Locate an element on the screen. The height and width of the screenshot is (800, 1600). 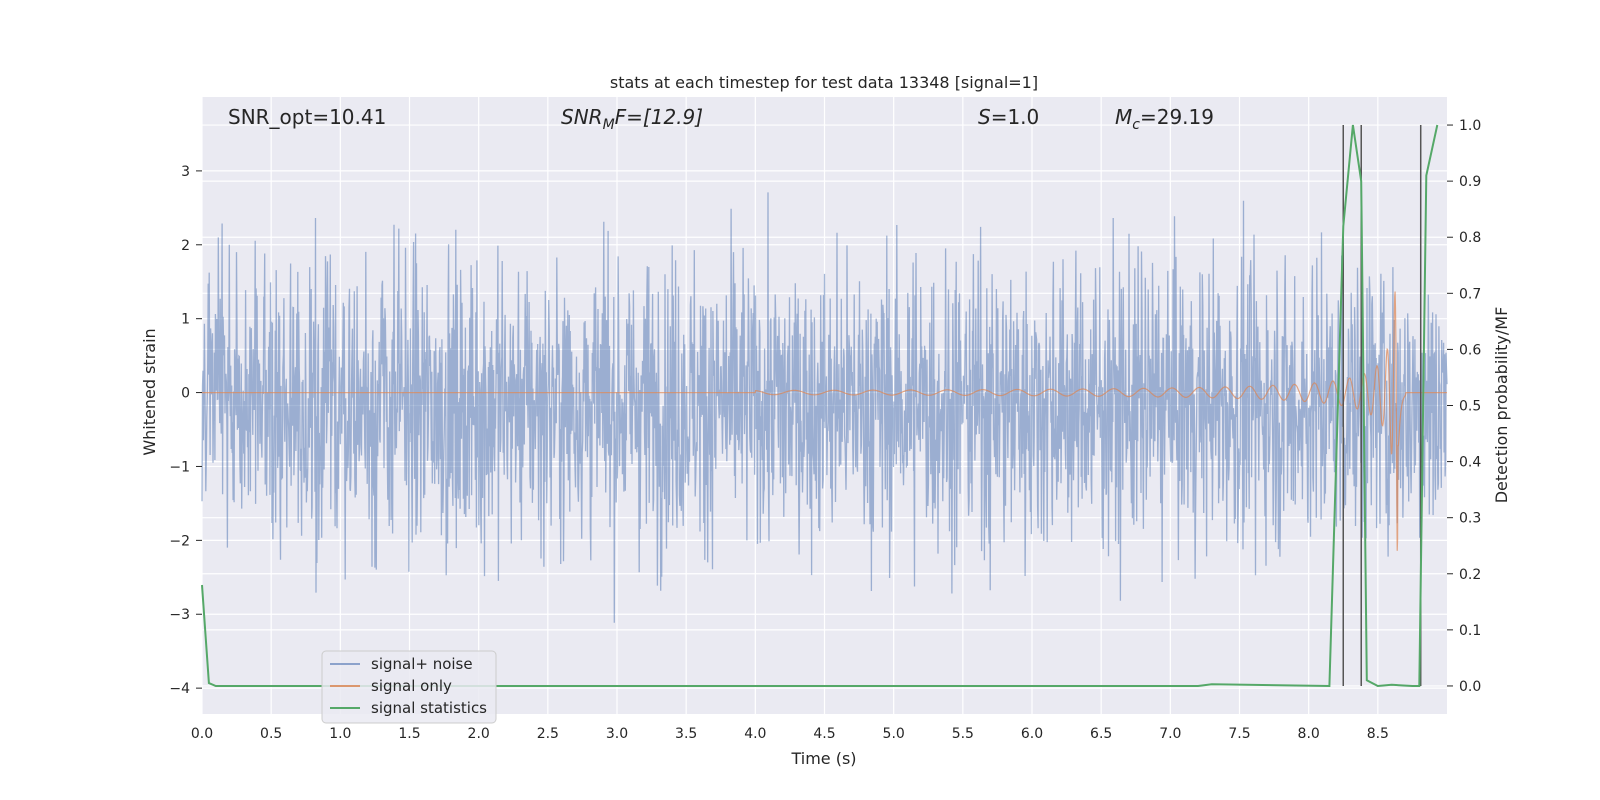
right-y-tick-label: 0.6 is located at coordinates (1470, 350).